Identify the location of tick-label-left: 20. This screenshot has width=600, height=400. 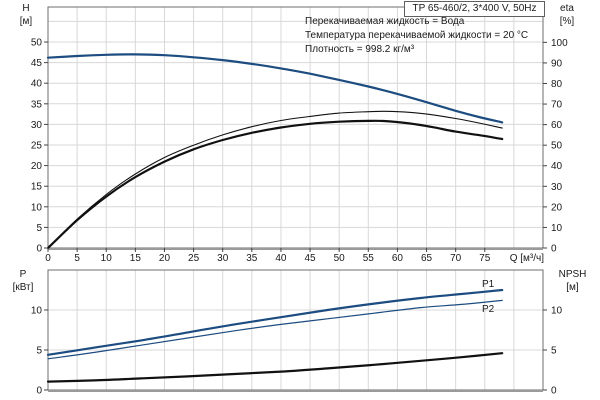
(37, 166).